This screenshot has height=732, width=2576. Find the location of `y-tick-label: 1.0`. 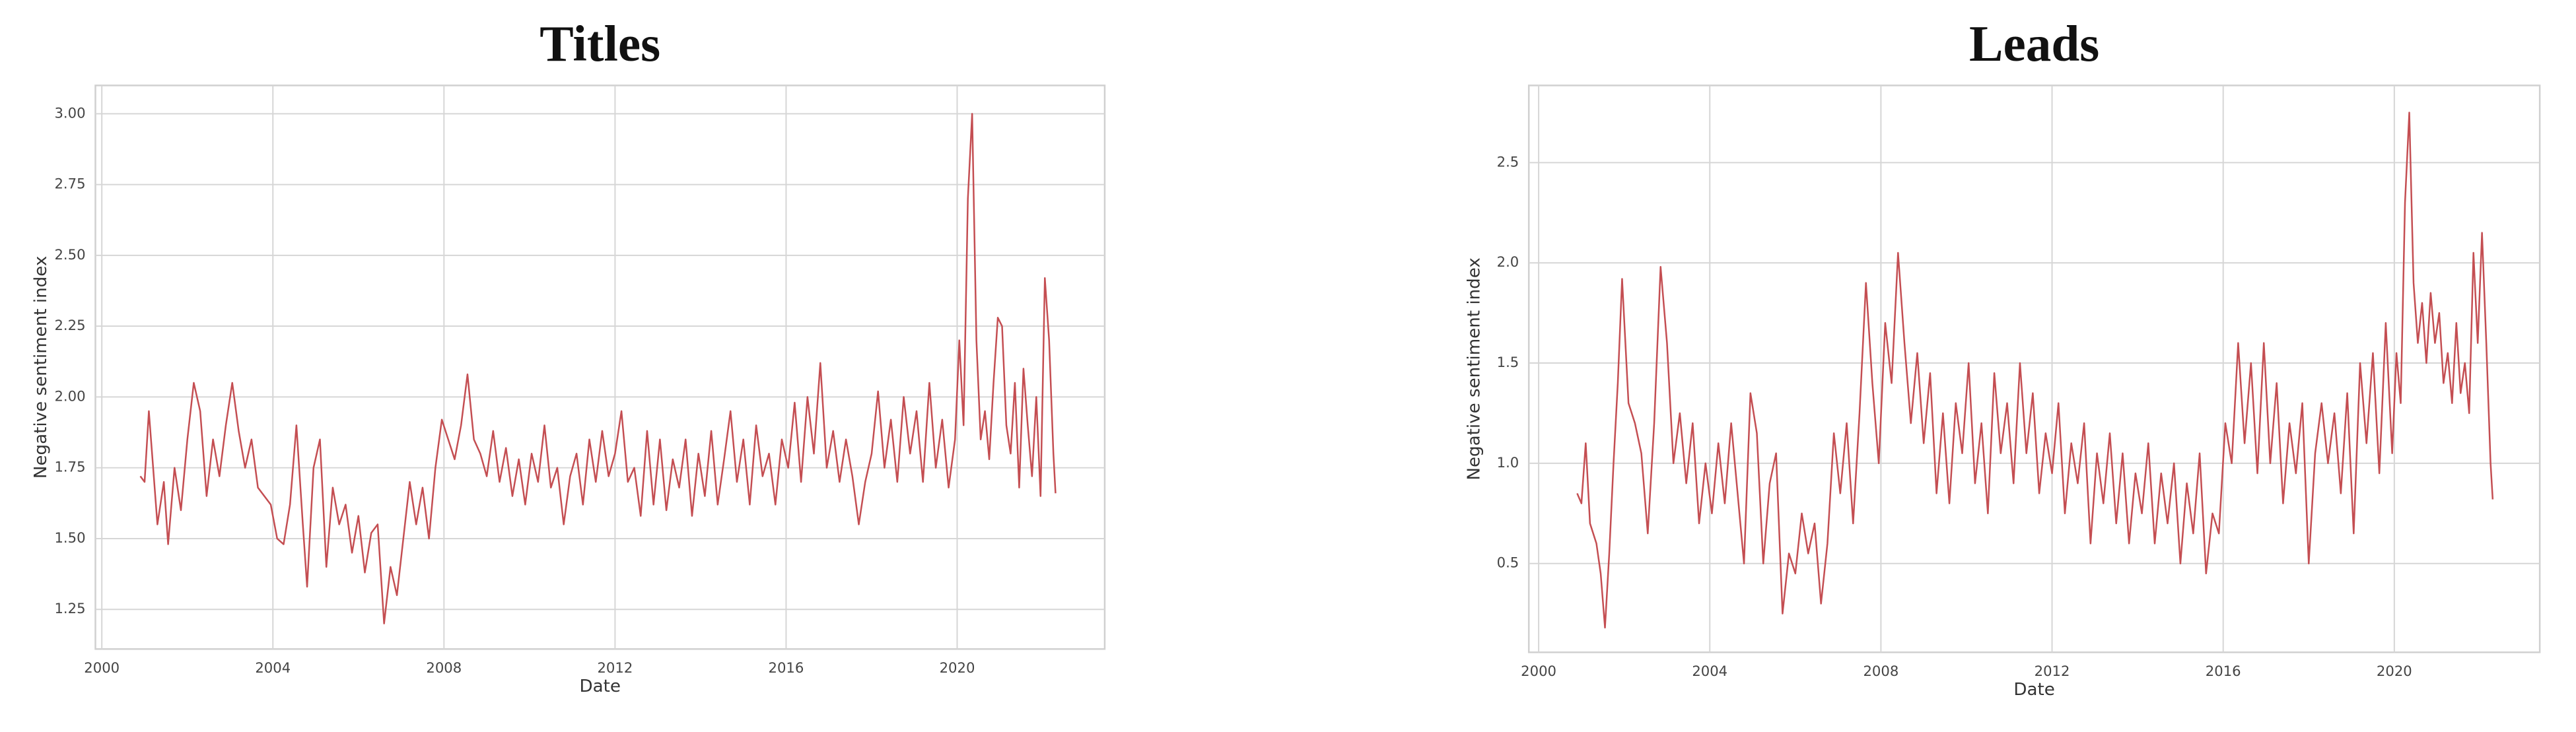

y-tick-label: 1.0 is located at coordinates (1508, 462).